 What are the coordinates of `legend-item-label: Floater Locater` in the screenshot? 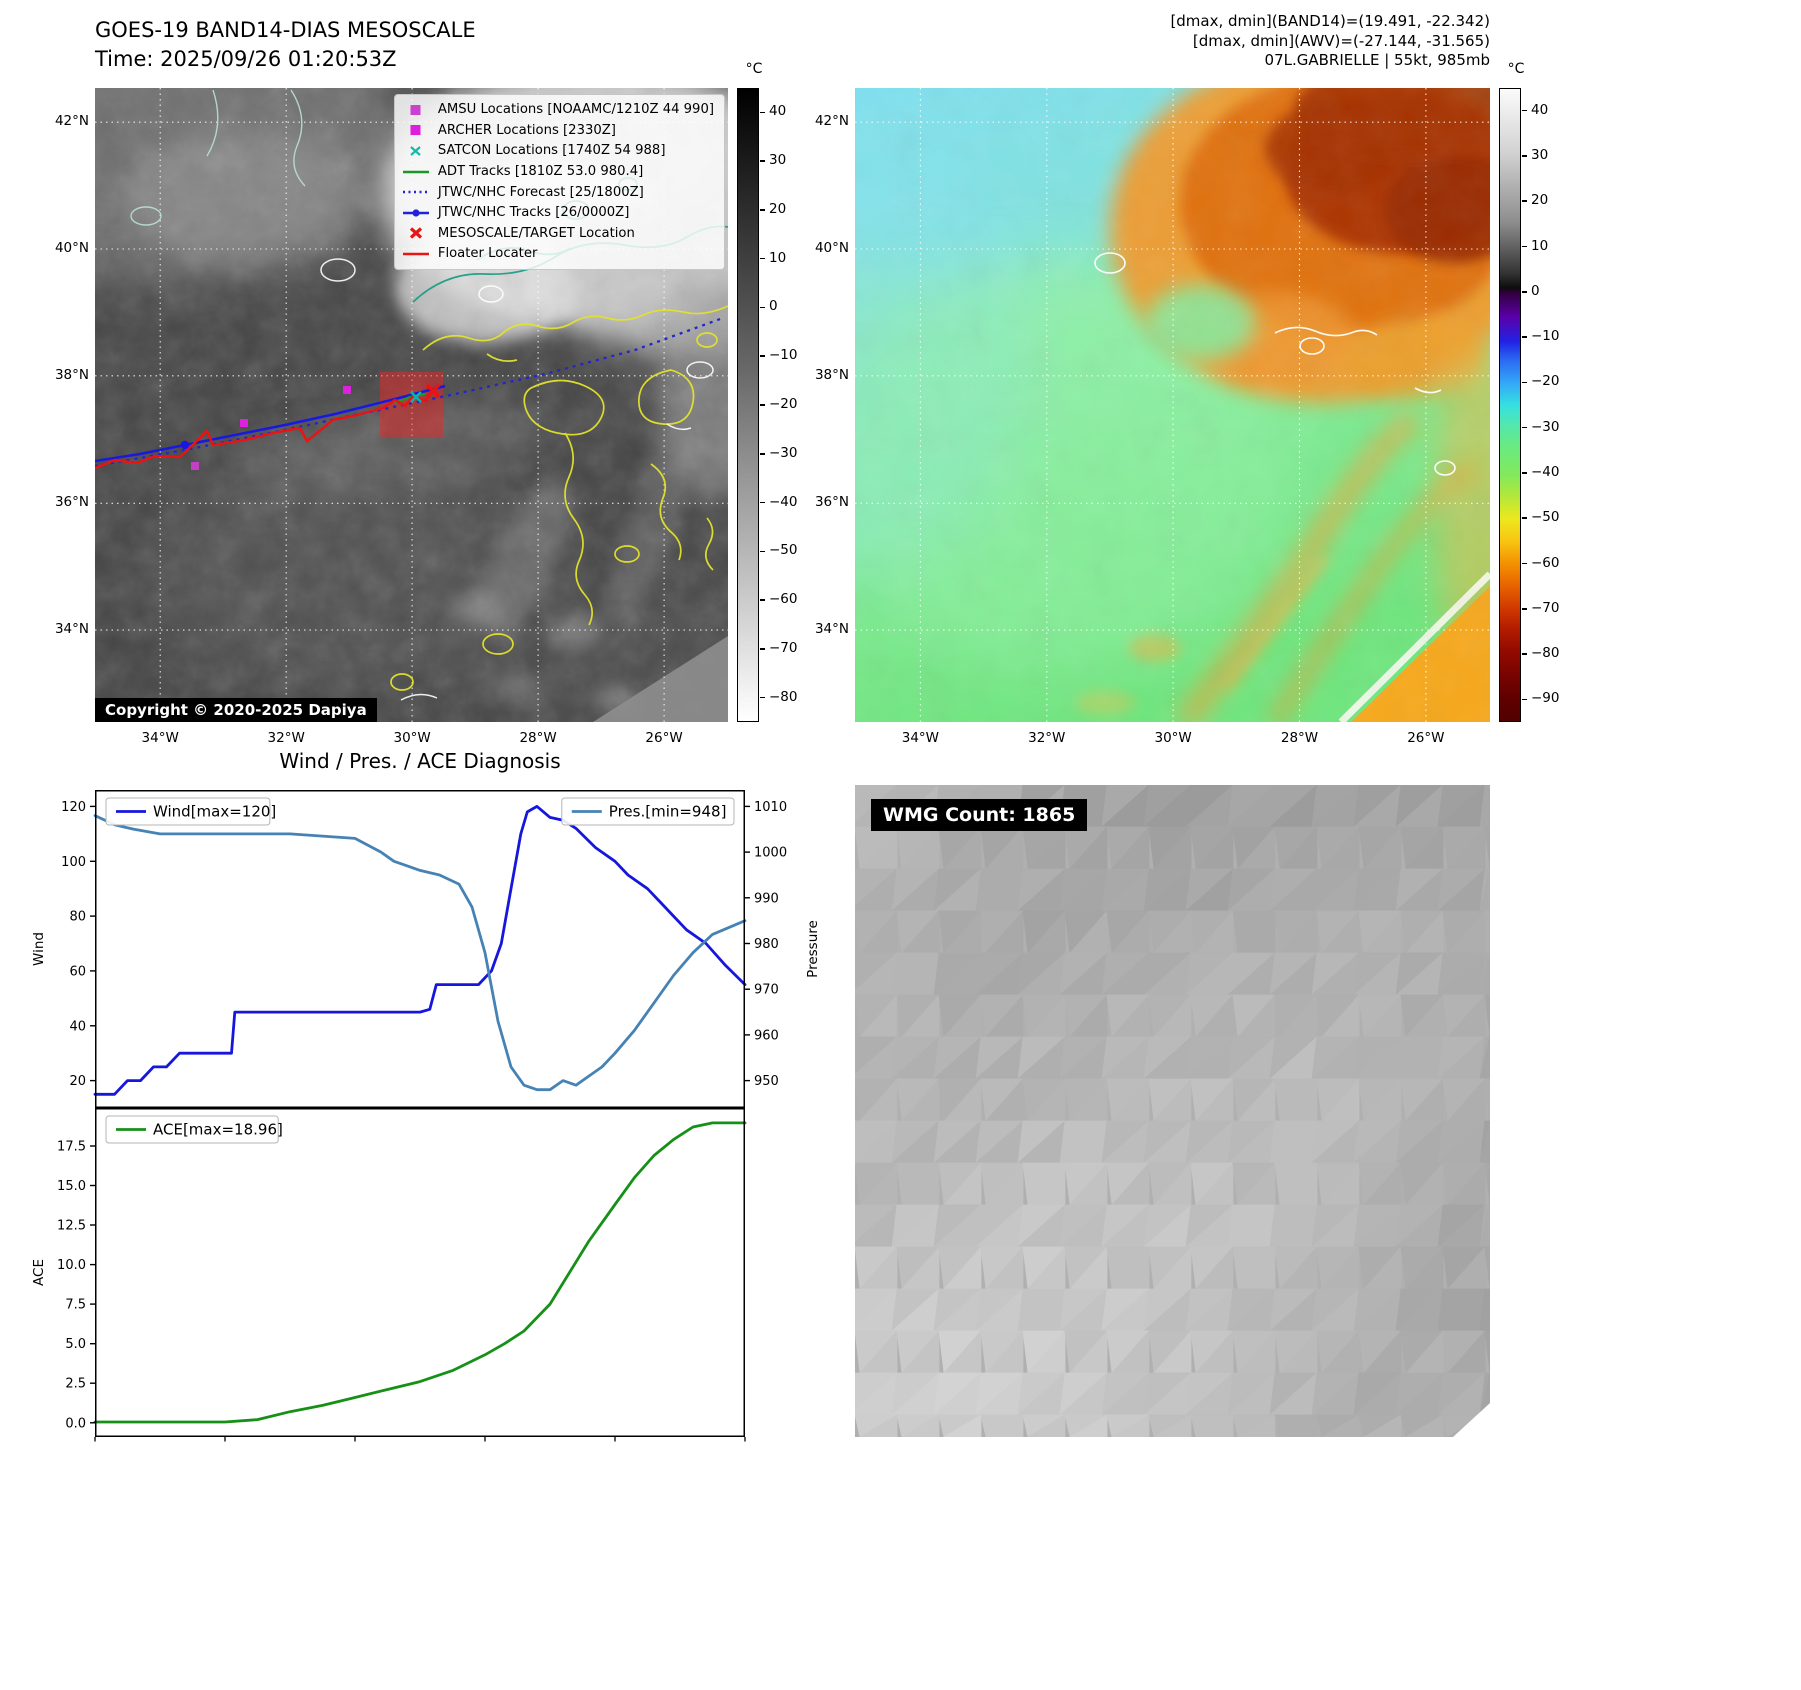 It's located at (487, 254).